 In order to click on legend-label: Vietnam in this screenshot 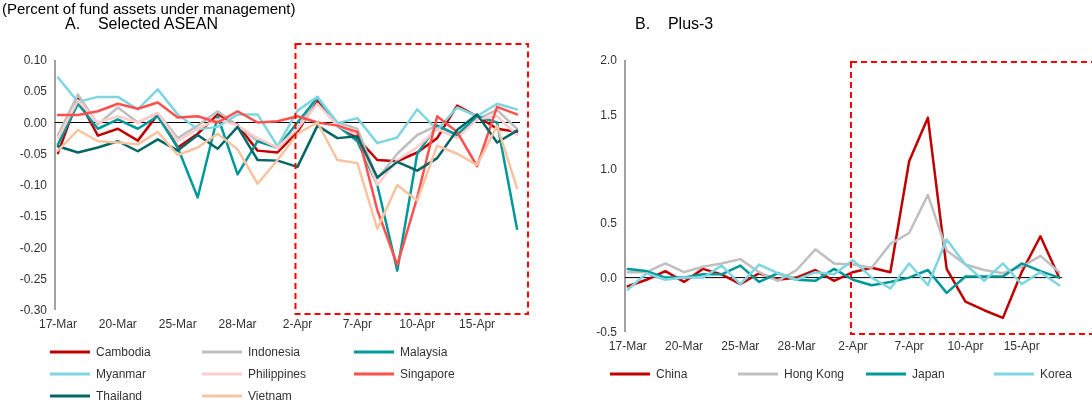, I will do `click(270, 396)`.